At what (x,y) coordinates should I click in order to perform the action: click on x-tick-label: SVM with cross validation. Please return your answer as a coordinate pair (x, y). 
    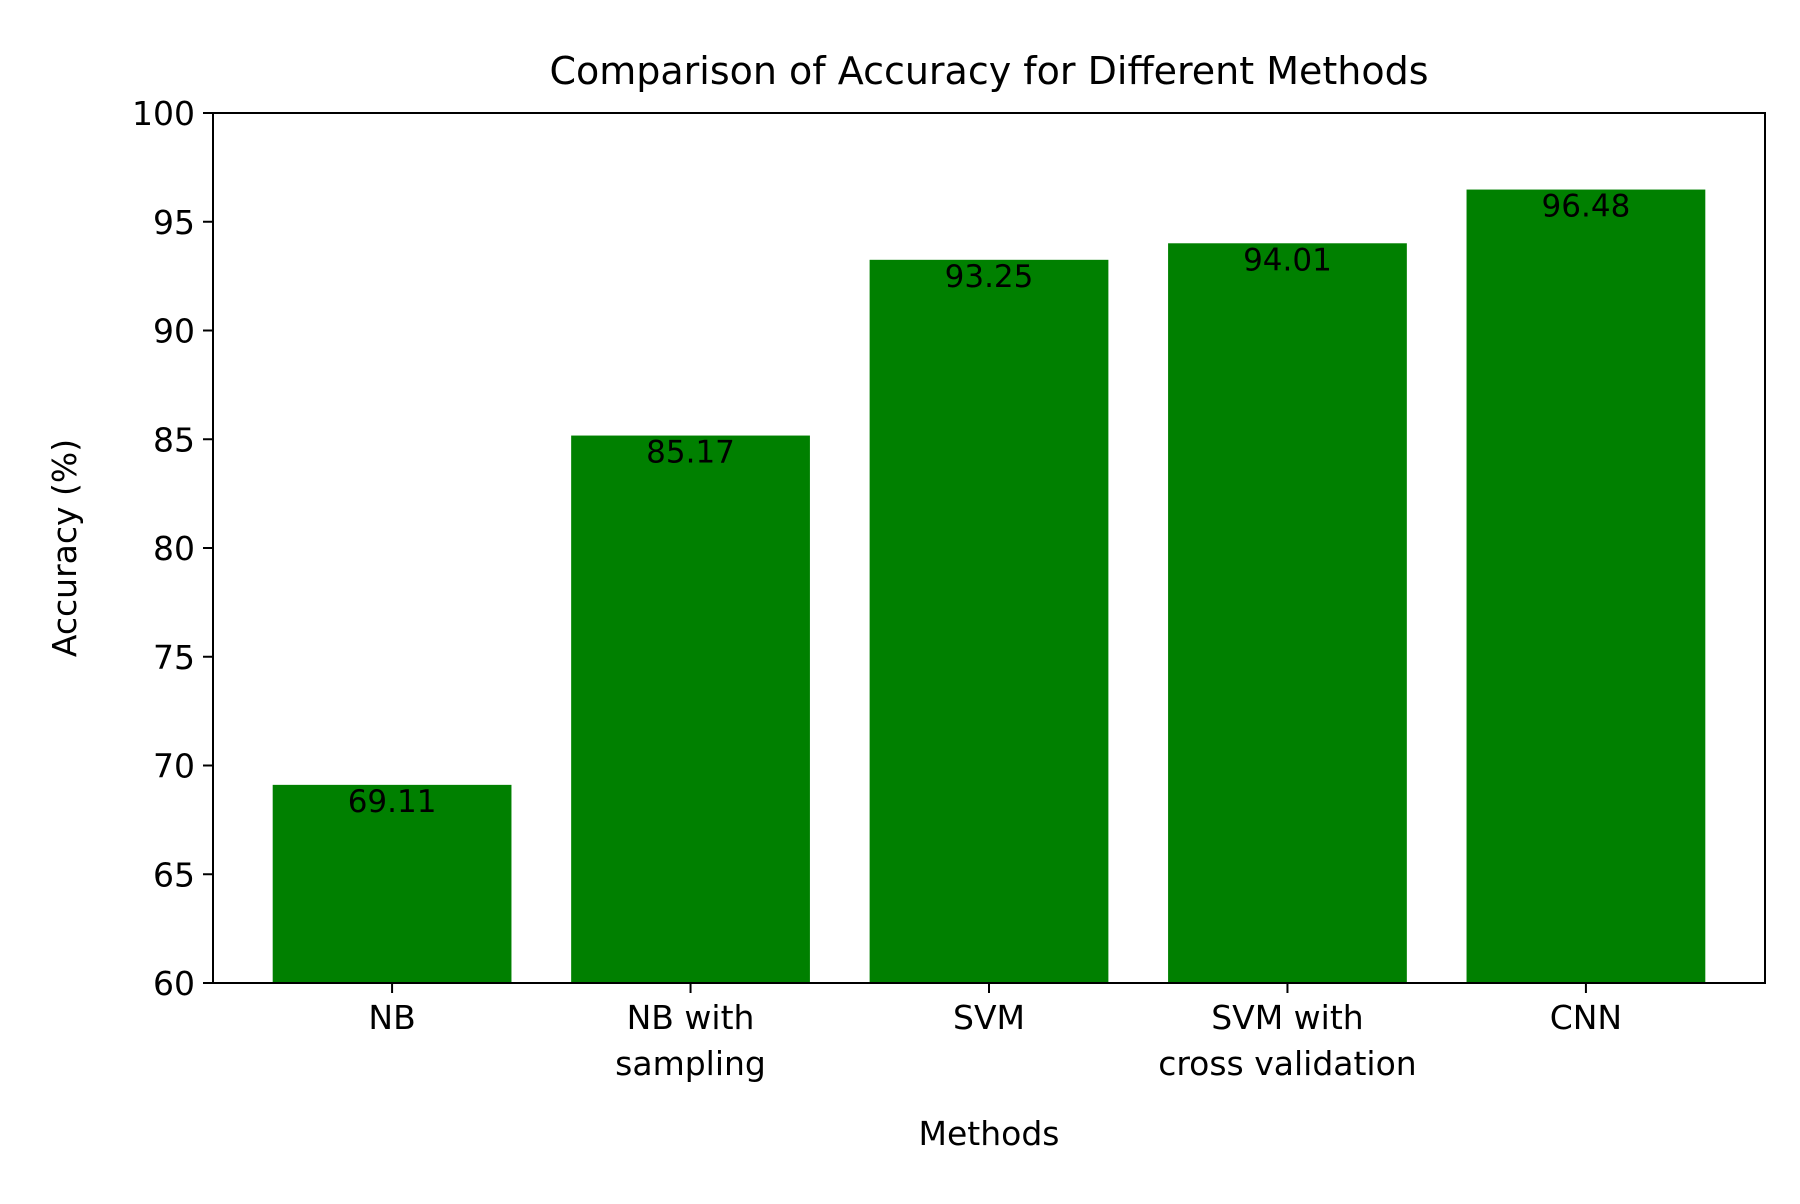
    Looking at the image, I should click on (1287, 1040).